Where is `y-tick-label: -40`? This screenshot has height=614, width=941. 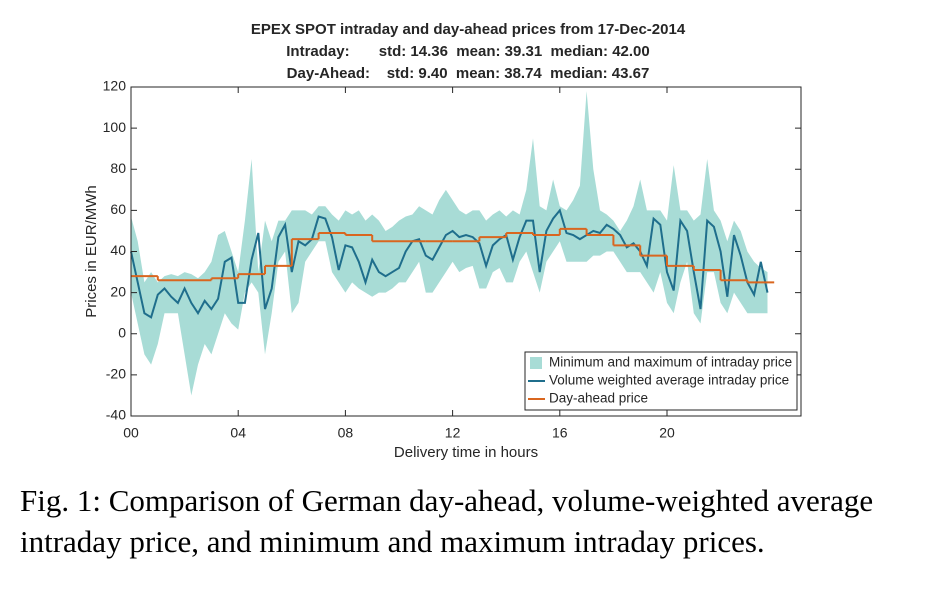 y-tick-label: -40 is located at coordinates (116, 415).